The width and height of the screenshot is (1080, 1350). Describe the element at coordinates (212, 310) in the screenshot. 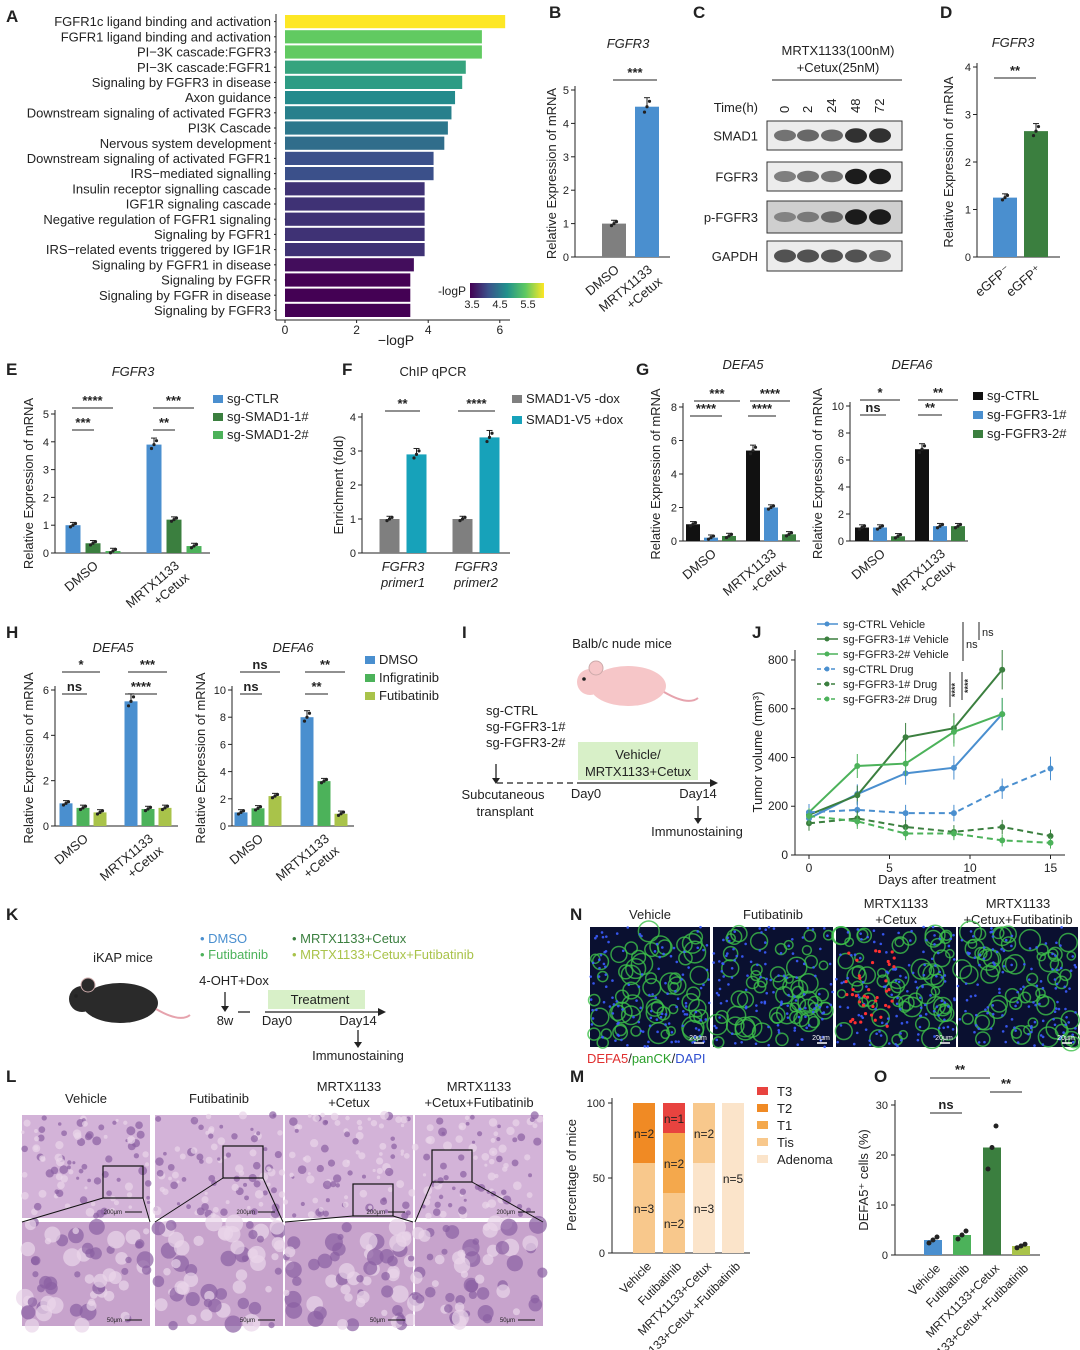

I see `pathway-label: Signaling by FGFR3` at that location.